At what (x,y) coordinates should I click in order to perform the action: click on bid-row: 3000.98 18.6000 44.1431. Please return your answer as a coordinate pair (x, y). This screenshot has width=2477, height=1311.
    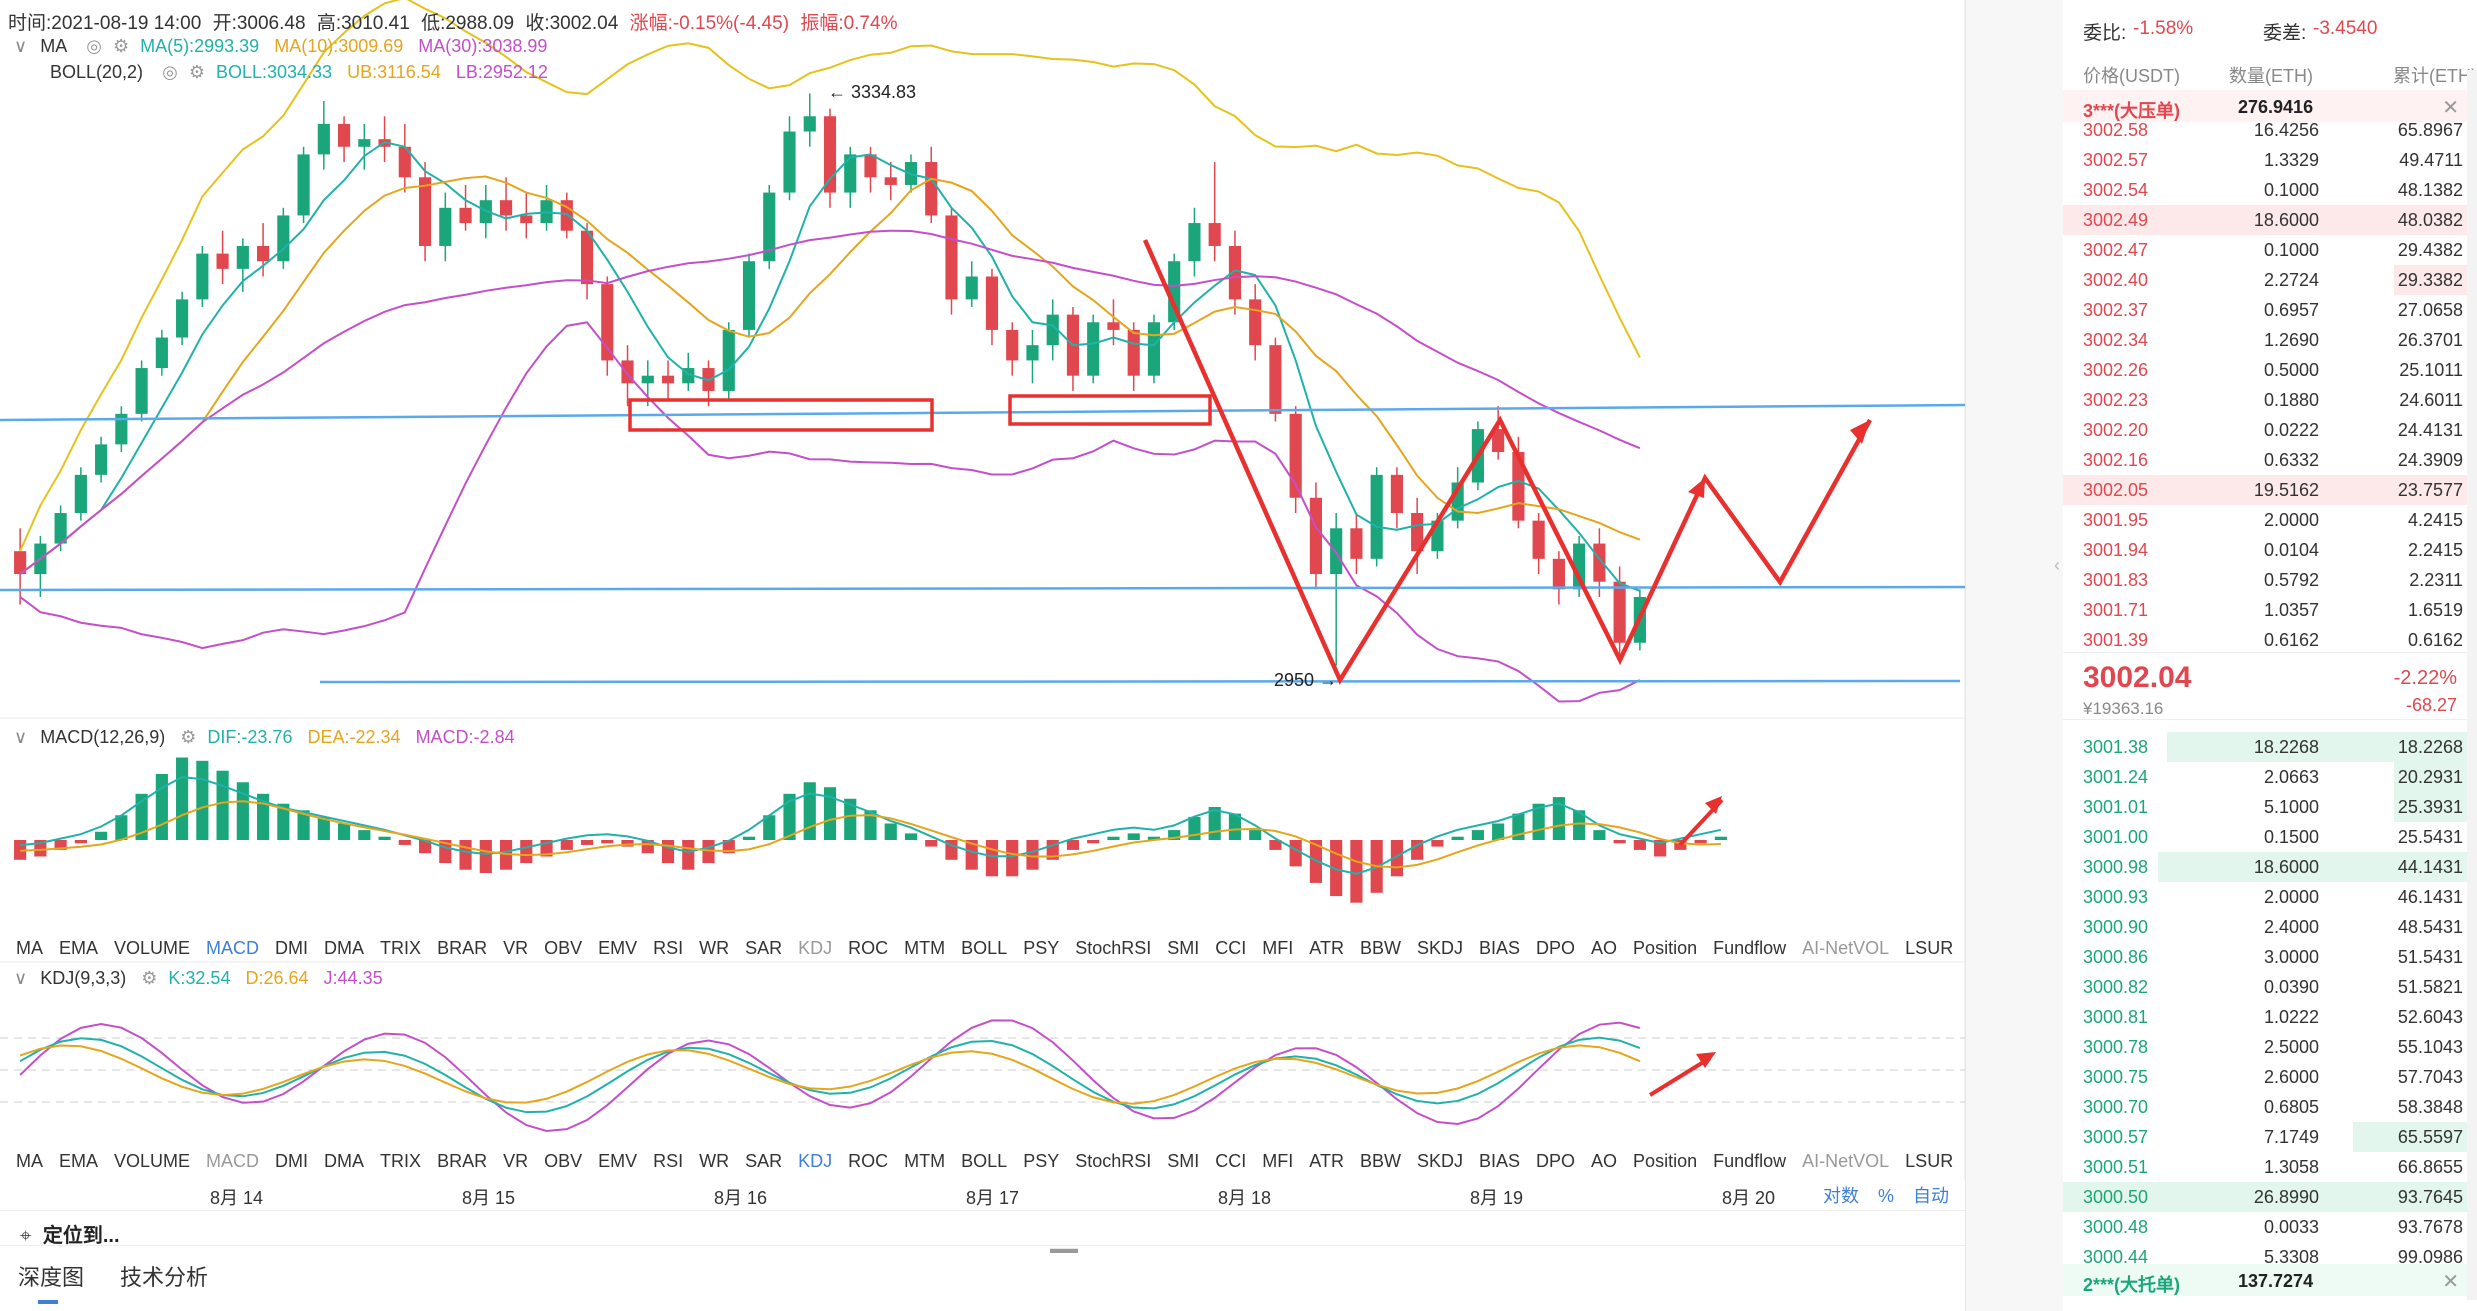
    Looking at the image, I should click on (2270, 867).